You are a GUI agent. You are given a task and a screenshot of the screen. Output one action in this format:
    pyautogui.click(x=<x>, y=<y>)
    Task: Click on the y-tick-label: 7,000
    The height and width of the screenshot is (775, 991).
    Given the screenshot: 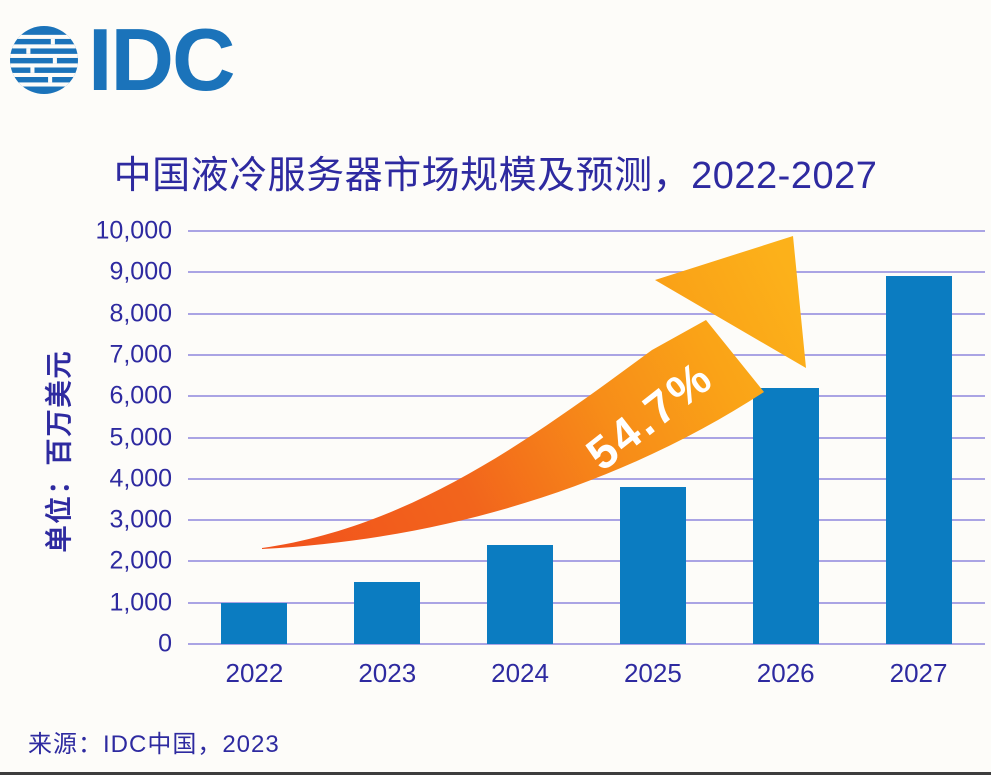 What is the action you would take?
    pyautogui.click(x=140, y=354)
    